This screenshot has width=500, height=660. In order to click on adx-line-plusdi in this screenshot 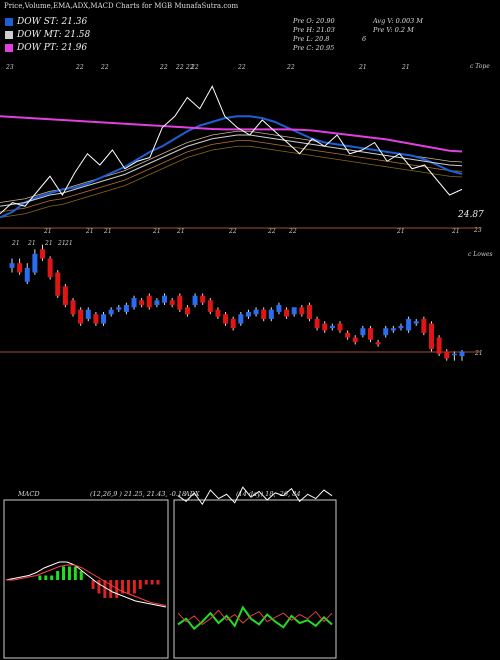, I will do `click(255, 618)`.